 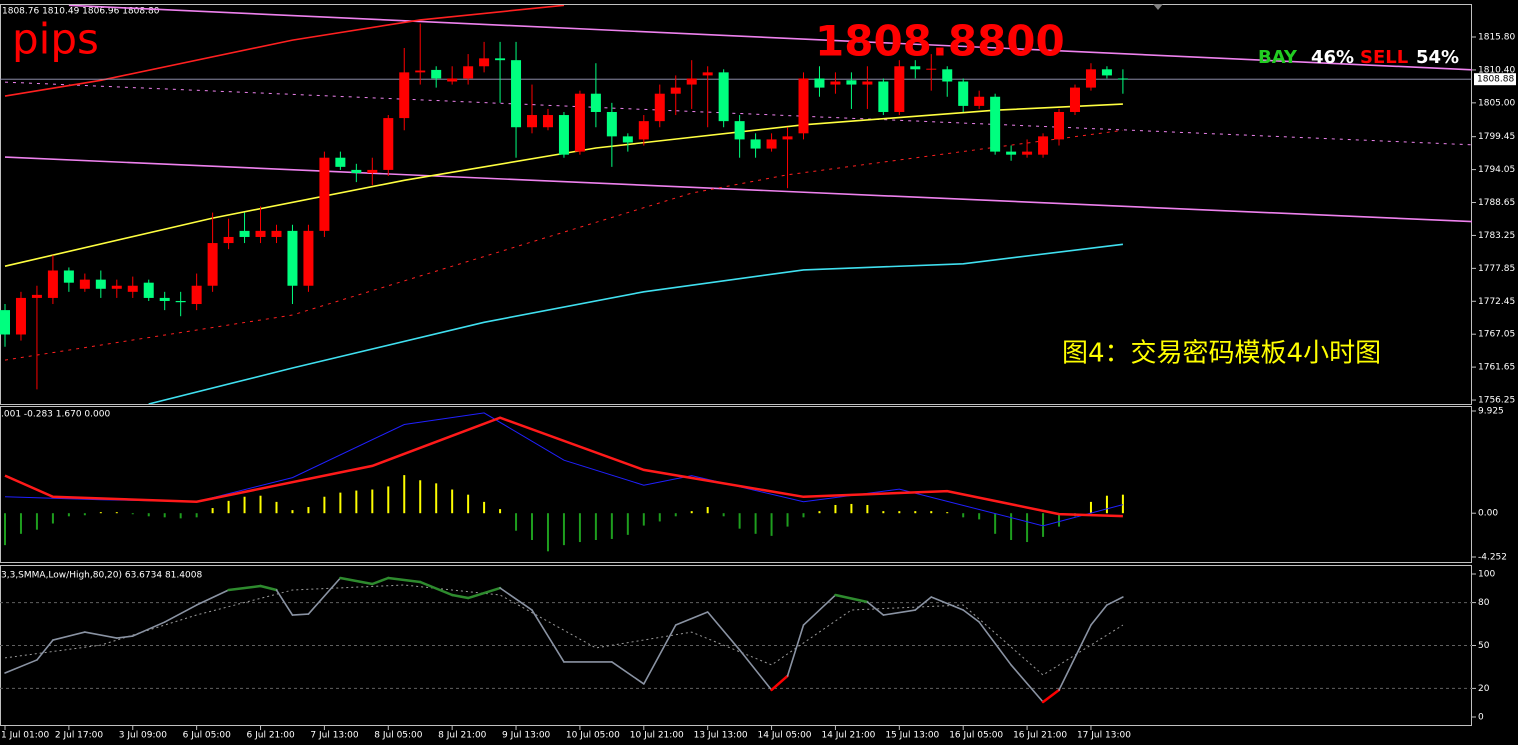 What do you see at coordinates (1496, 103) in the screenshot?
I see `y-tick-label: 1805.00` at bounding box center [1496, 103].